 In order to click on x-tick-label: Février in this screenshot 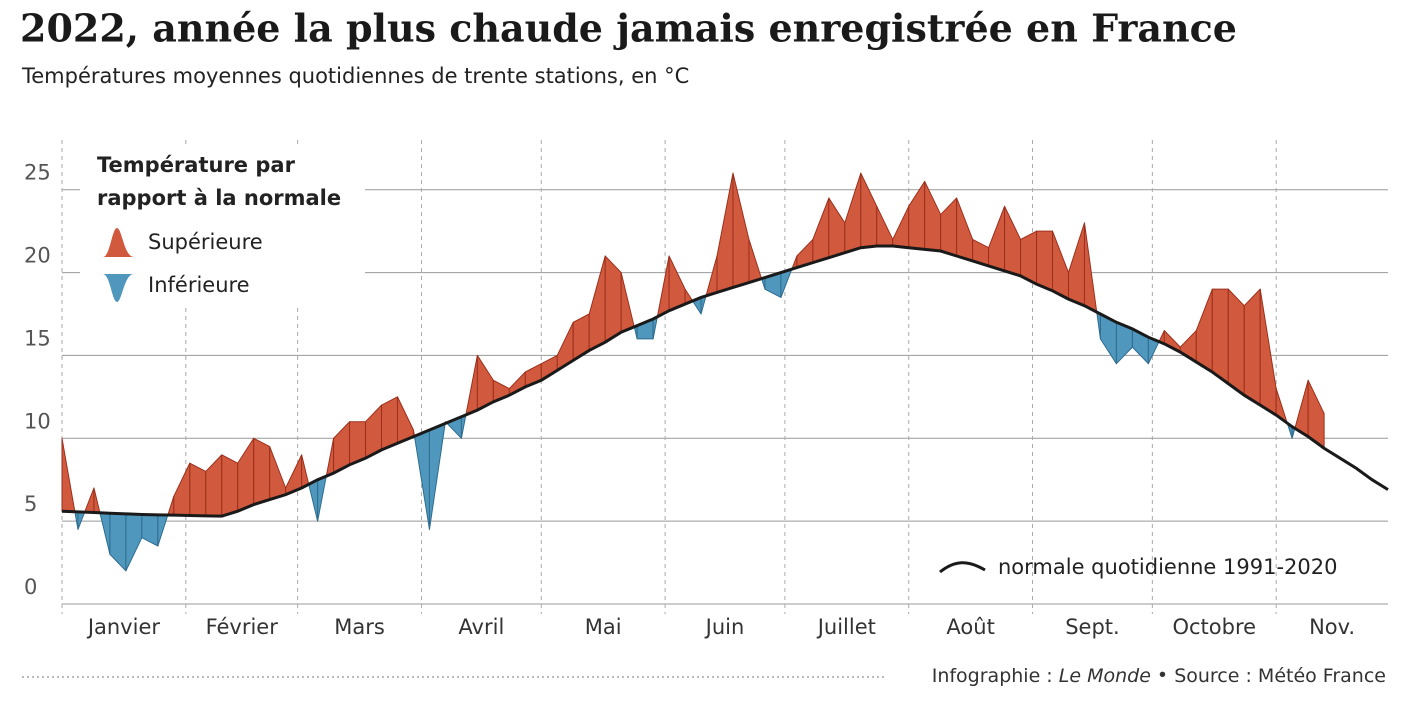, I will do `click(242, 627)`.